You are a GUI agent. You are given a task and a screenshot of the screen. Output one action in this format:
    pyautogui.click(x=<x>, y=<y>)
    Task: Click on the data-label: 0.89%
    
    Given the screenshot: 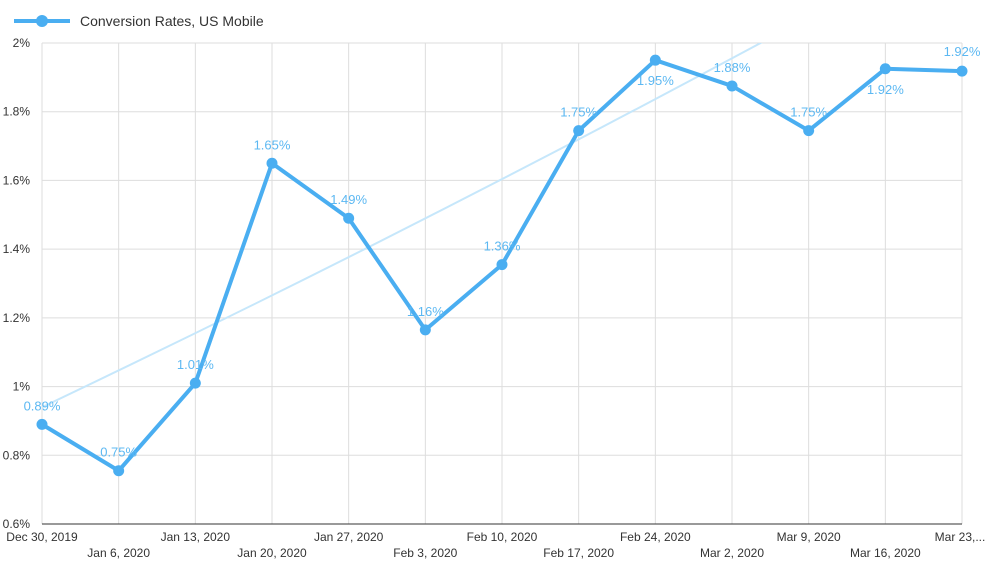 What is the action you would take?
    pyautogui.click(x=42, y=405)
    